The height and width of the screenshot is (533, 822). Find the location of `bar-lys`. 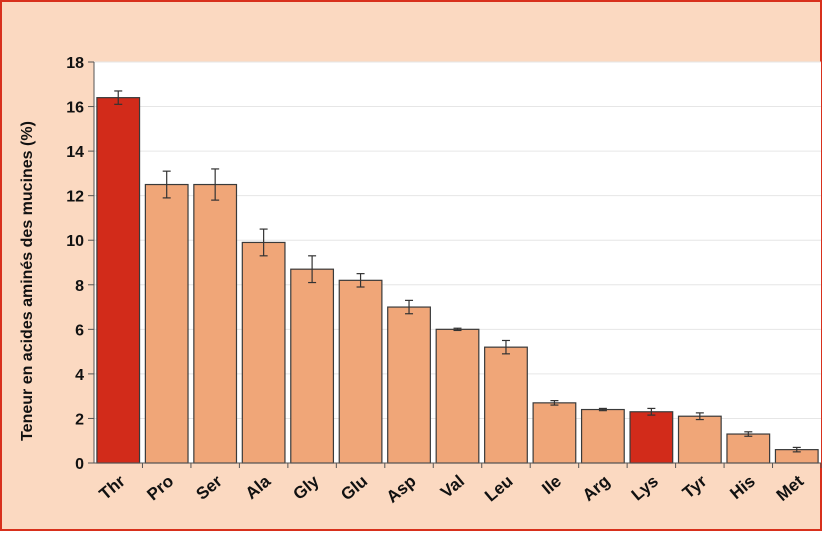

bar-lys is located at coordinates (651, 437).